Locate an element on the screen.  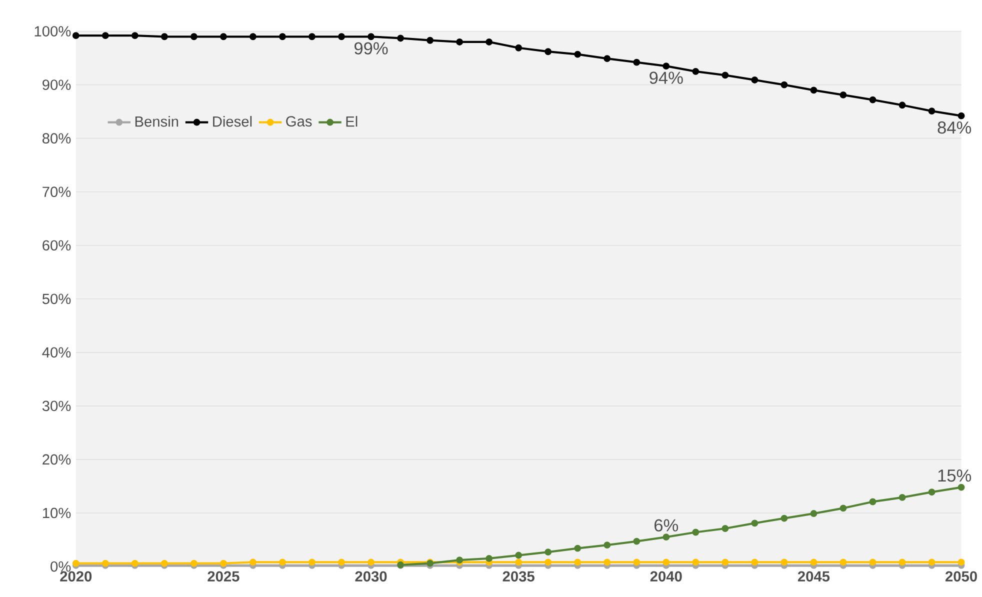
legend-label: Bensin is located at coordinates (156, 121).